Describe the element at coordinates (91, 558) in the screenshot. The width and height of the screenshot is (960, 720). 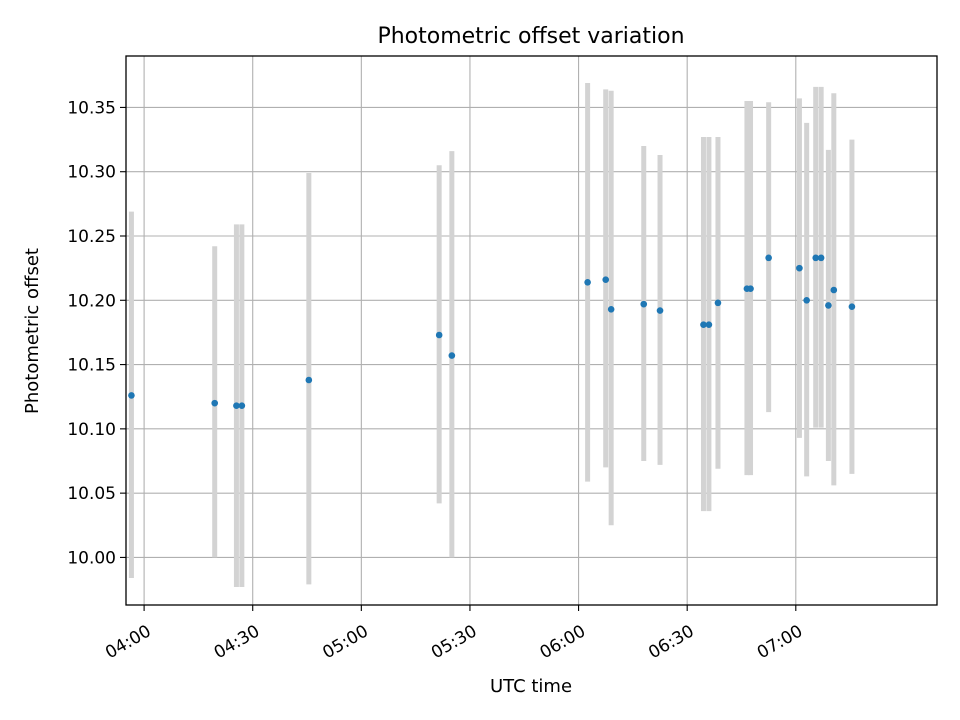
I see `y-tick-label: 10.00` at that location.